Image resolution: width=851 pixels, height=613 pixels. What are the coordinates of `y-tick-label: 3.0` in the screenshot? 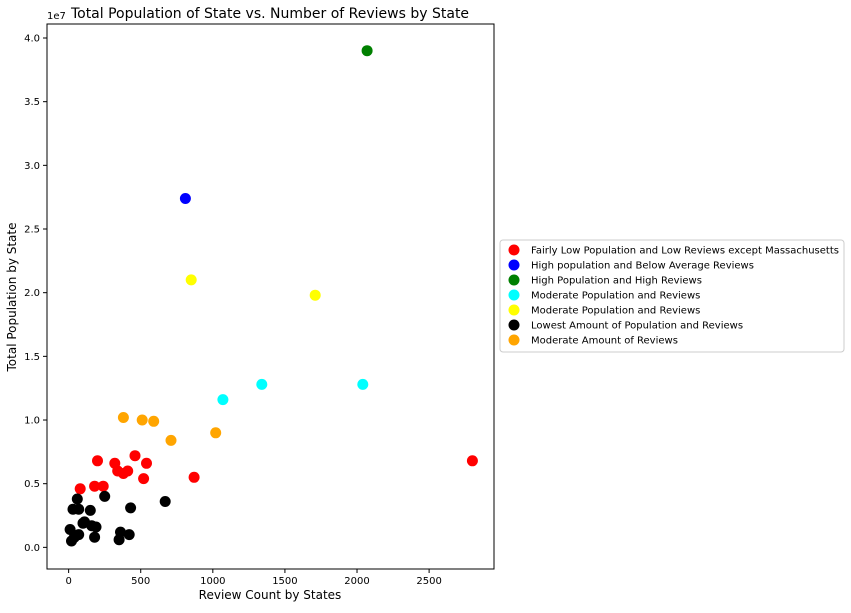 It's located at (32, 166).